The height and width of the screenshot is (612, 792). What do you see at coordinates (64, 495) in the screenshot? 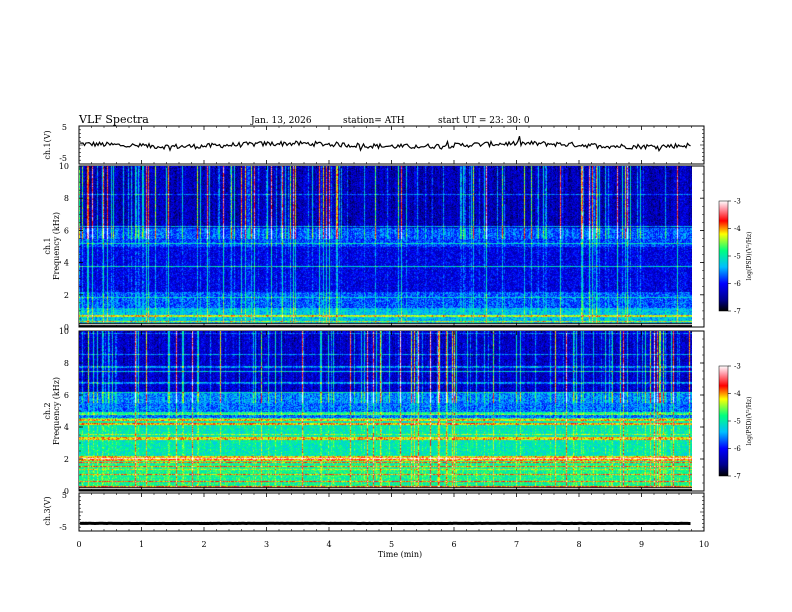
I see `ch3-ytick-top: 5` at bounding box center [64, 495].